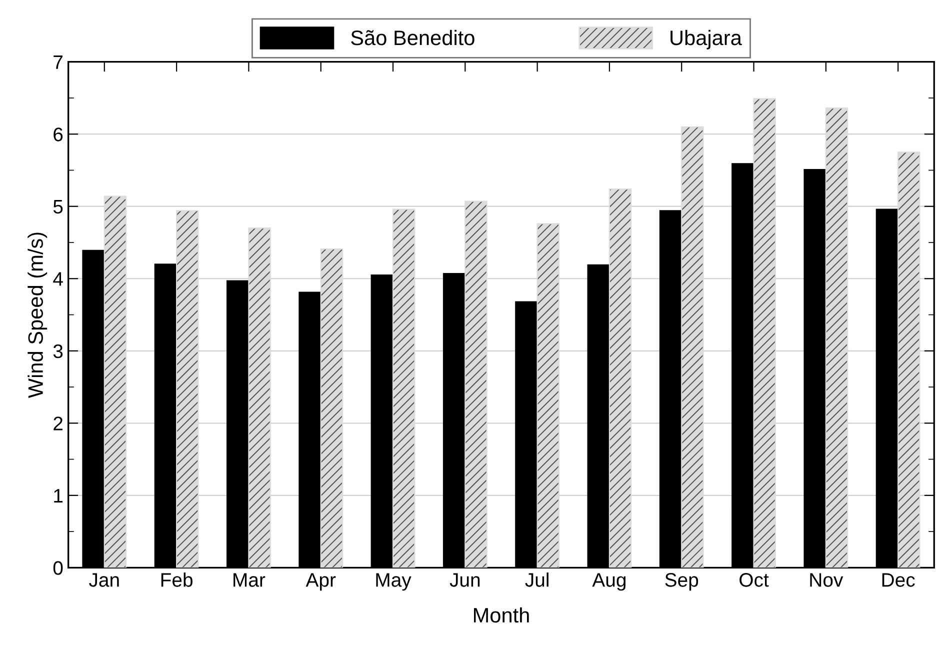  What do you see at coordinates (250, 580) in the screenshot?
I see `x-tick-label: Mar` at bounding box center [250, 580].